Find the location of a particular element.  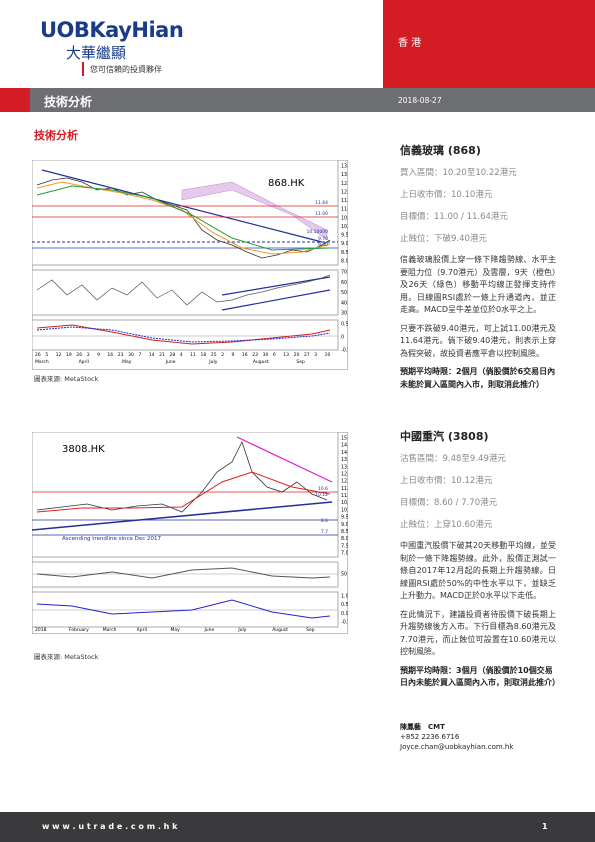

footer-url: w w w . u t r a d e . c o m . h k is located at coordinates (110, 826).